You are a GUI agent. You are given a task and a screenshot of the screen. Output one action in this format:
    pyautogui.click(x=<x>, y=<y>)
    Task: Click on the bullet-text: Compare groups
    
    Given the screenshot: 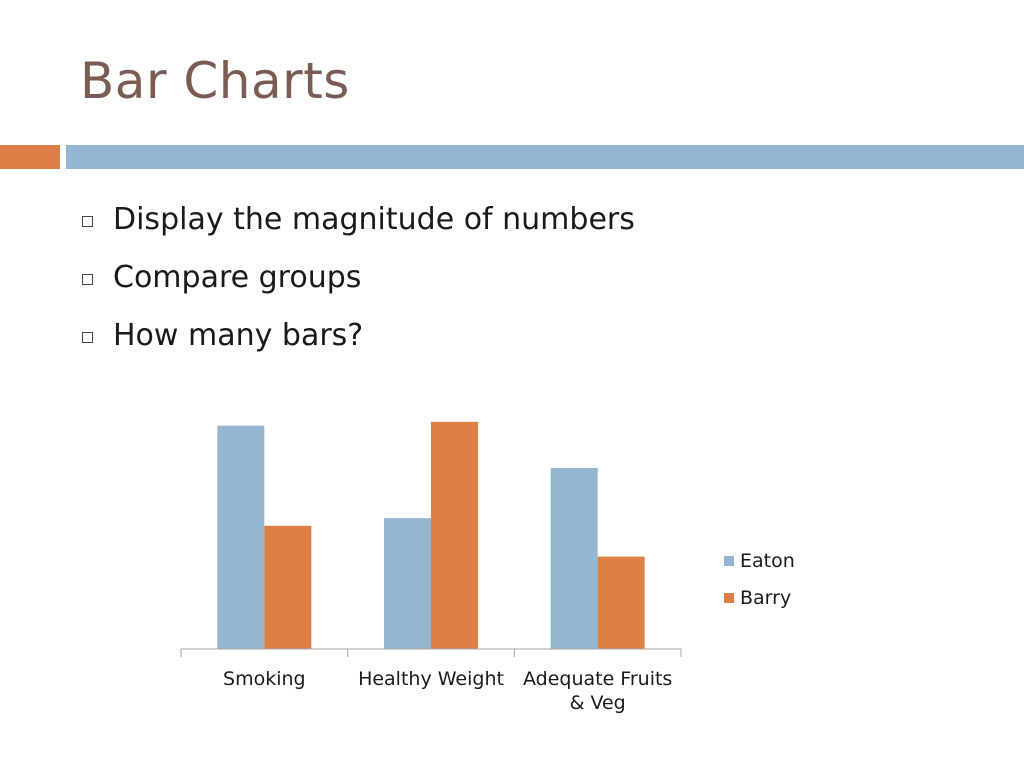 What is the action you would take?
    pyautogui.click(x=237, y=277)
    